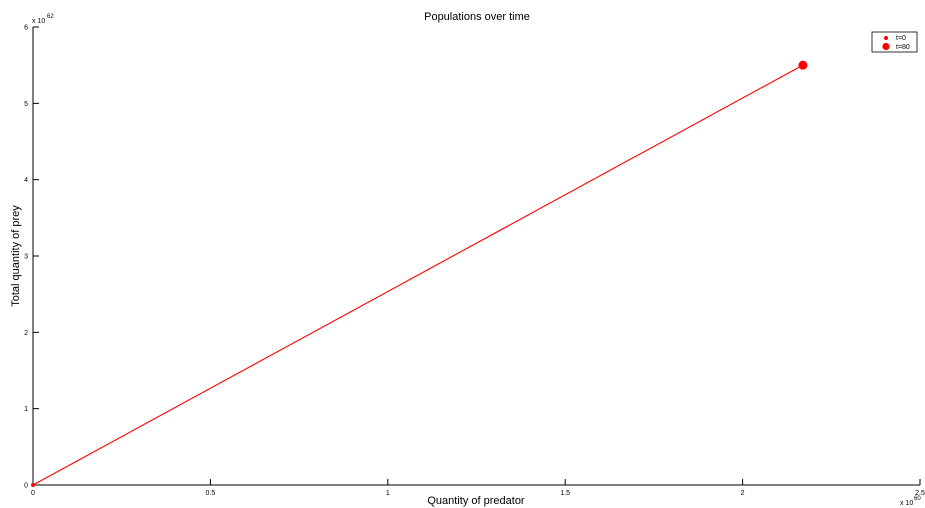 The height and width of the screenshot is (508, 925). What do you see at coordinates (26, 333) in the screenshot?
I see `y-tick-label: 2` at bounding box center [26, 333].